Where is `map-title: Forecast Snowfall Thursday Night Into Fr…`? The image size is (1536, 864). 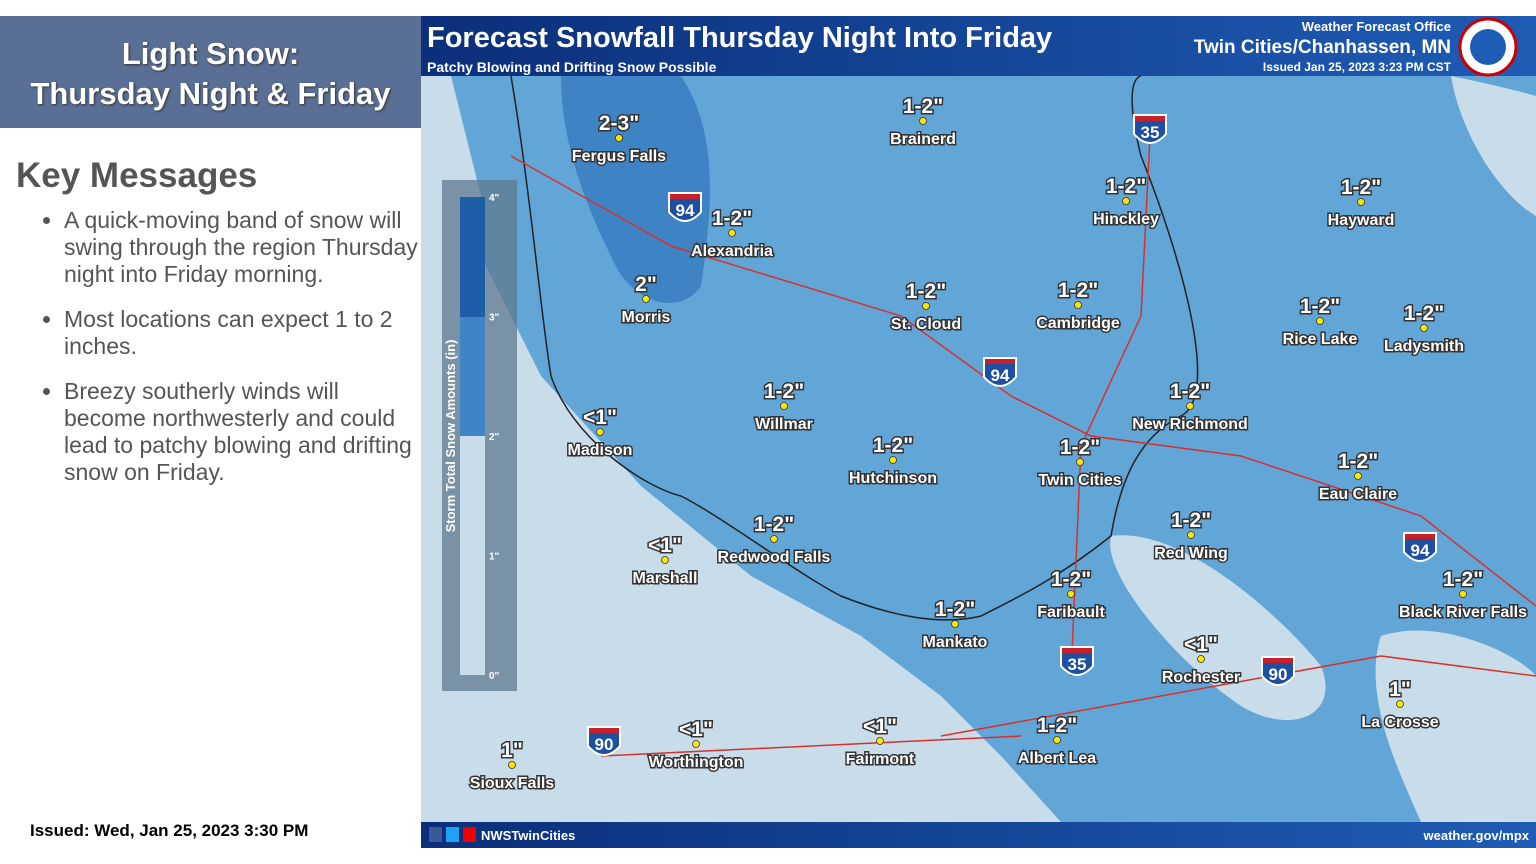 map-title: Forecast Snowfall Thursday Night Into Fr… is located at coordinates (739, 38).